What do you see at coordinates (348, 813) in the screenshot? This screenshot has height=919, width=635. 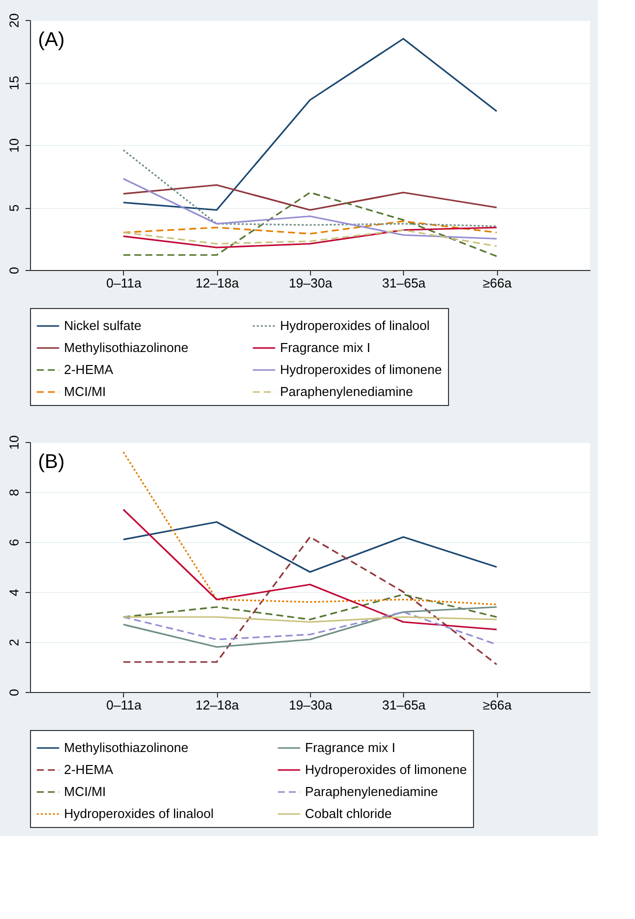 I see `legend-label: Cobalt chloride` at bounding box center [348, 813].